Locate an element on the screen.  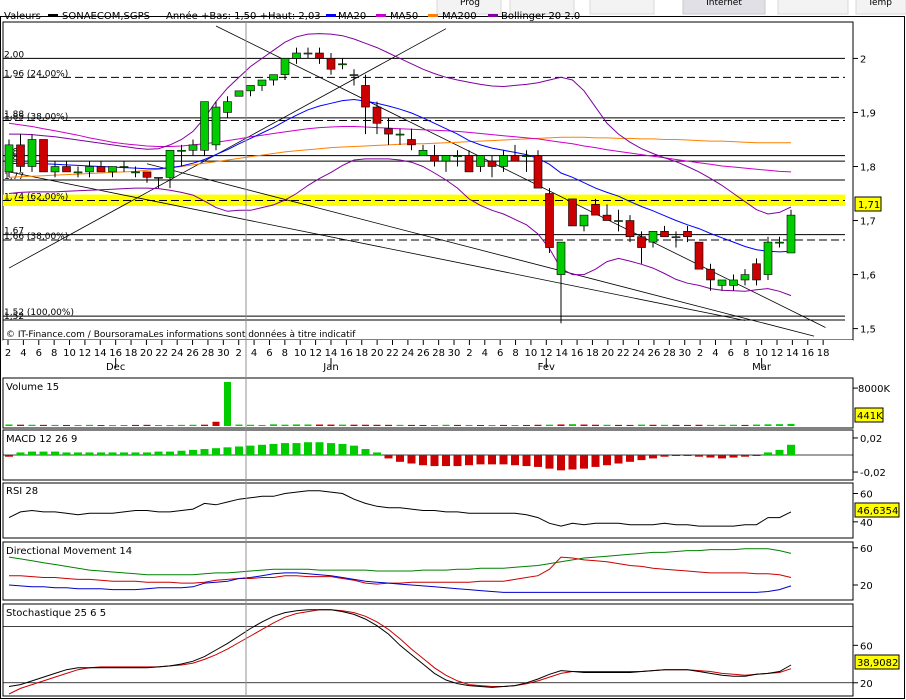
date-tick-label-52: 16 is located at coordinates (807, 353).